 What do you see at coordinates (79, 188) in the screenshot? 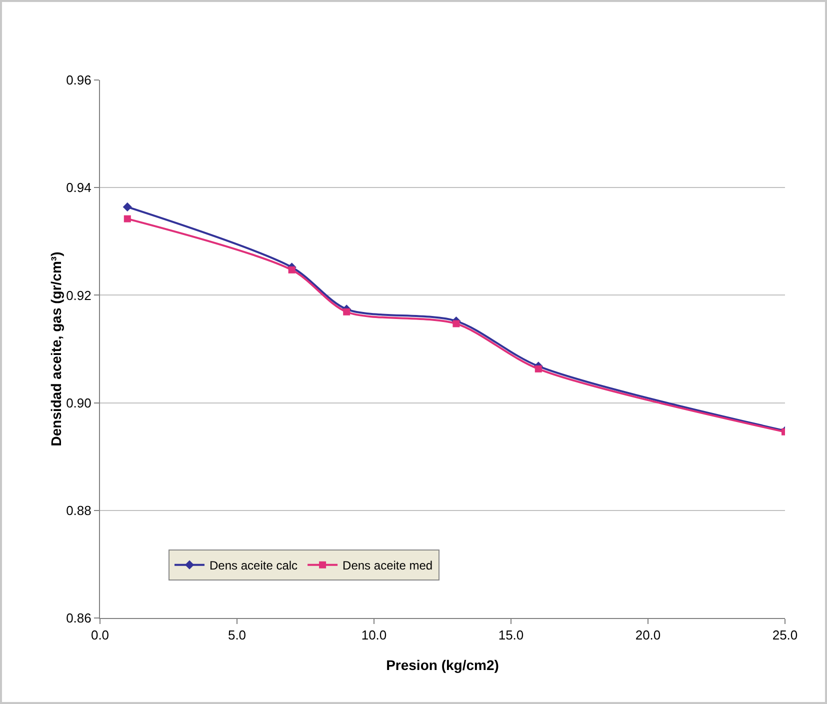
I see `y-tick-label: 0.94` at bounding box center [79, 188].